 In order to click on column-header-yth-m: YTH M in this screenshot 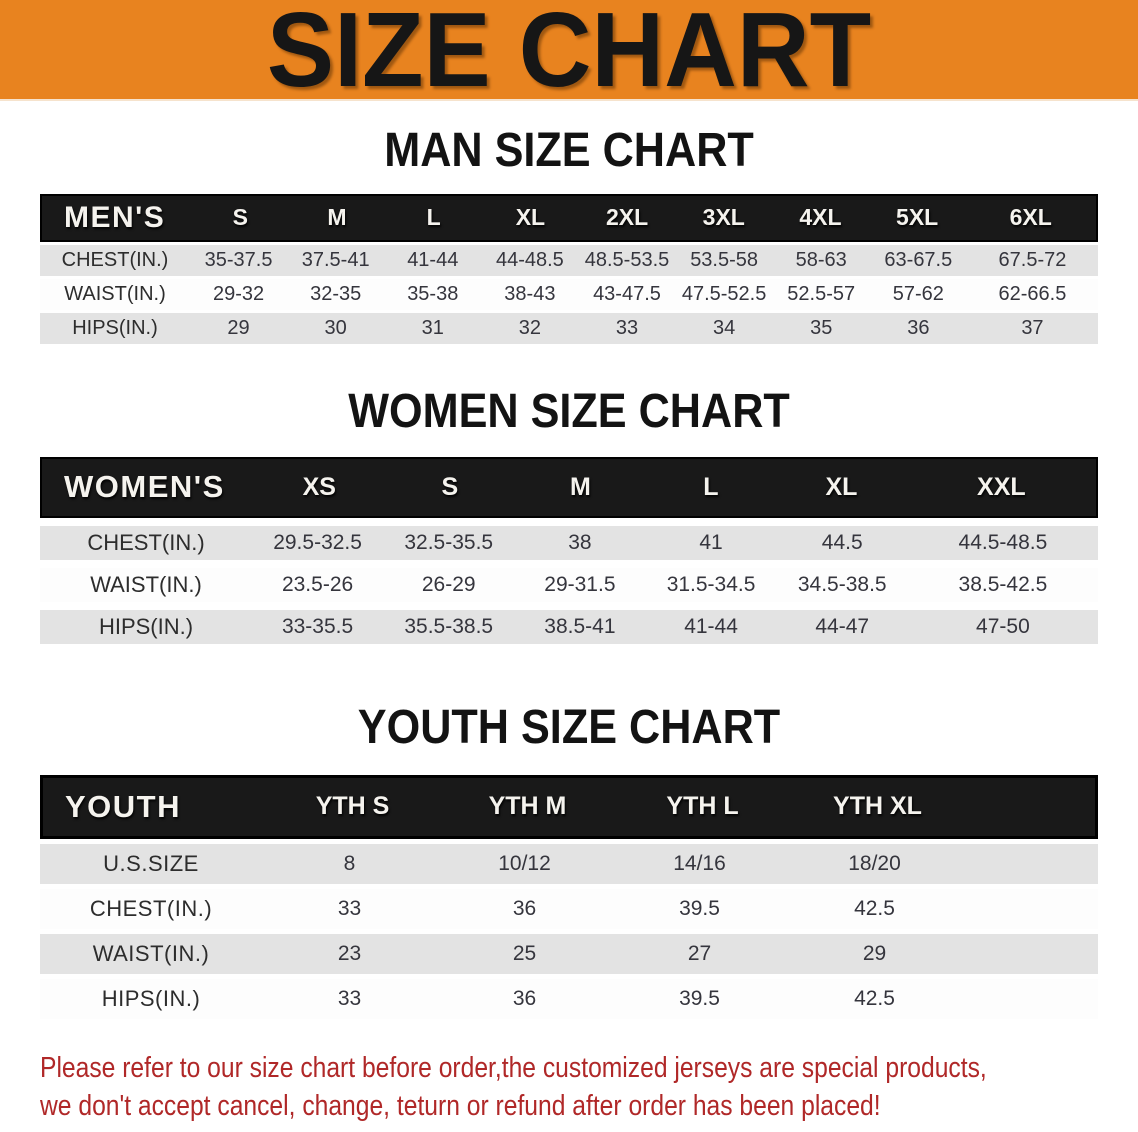, I will do `click(527, 806)`.